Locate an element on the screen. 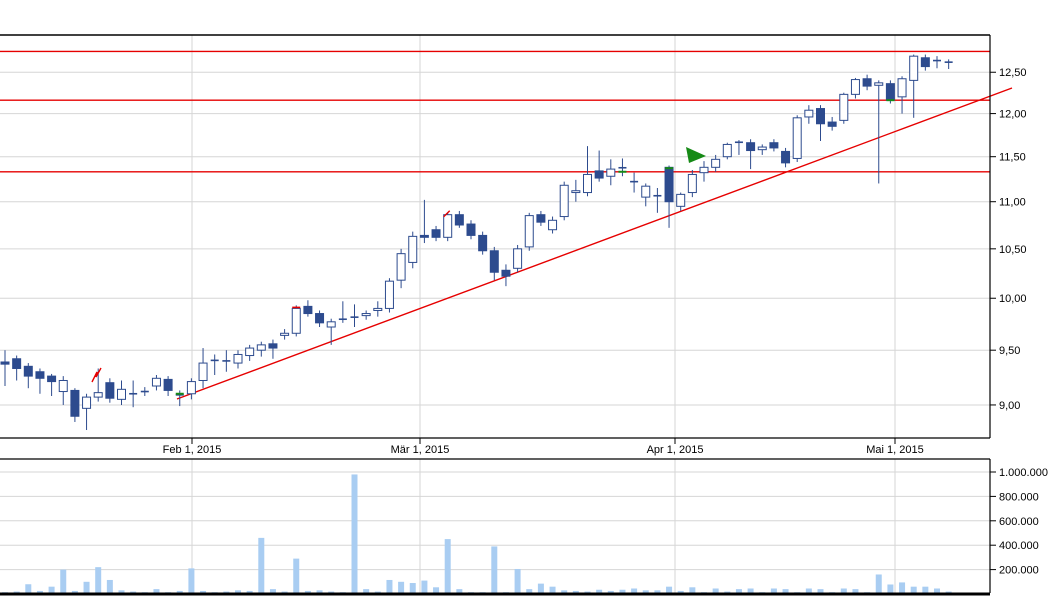  volume-axis-label: 400.000 is located at coordinates (1019, 546).